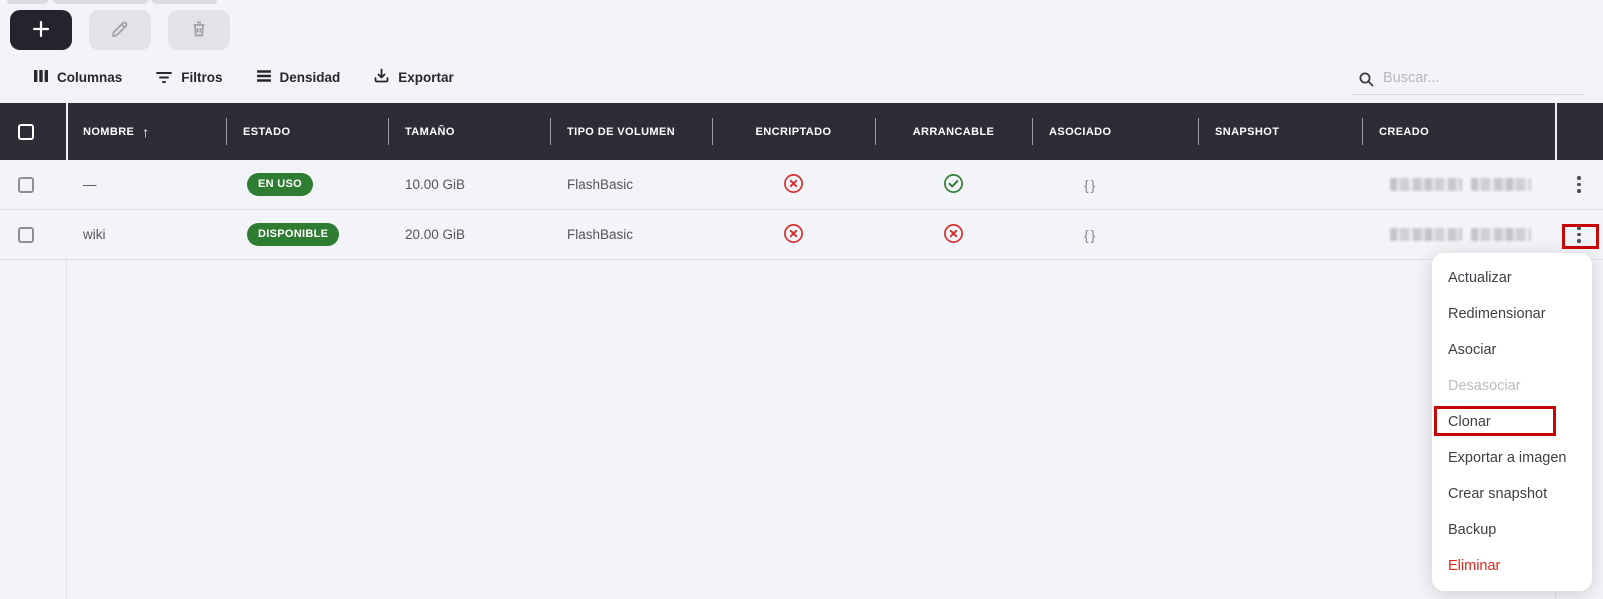 This screenshot has height=599, width=1603. What do you see at coordinates (90, 77) in the screenshot?
I see `columns-label: Columnas` at bounding box center [90, 77].